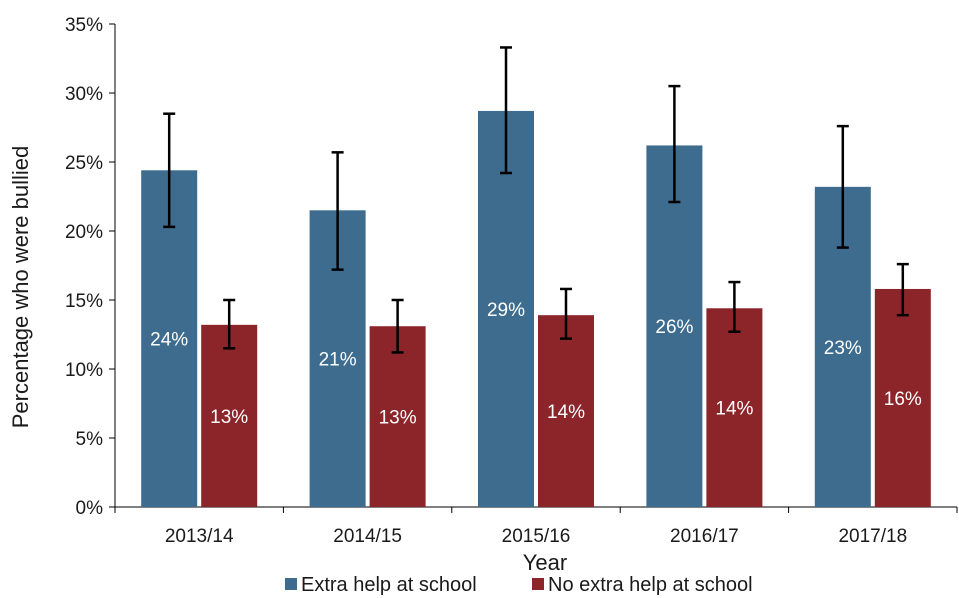 The height and width of the screenshot is (598, 959). What do you see at coordinates (84, 232) in the screenshot?
I see `y-tick-label: 20%` at bounding box center [84, 232].